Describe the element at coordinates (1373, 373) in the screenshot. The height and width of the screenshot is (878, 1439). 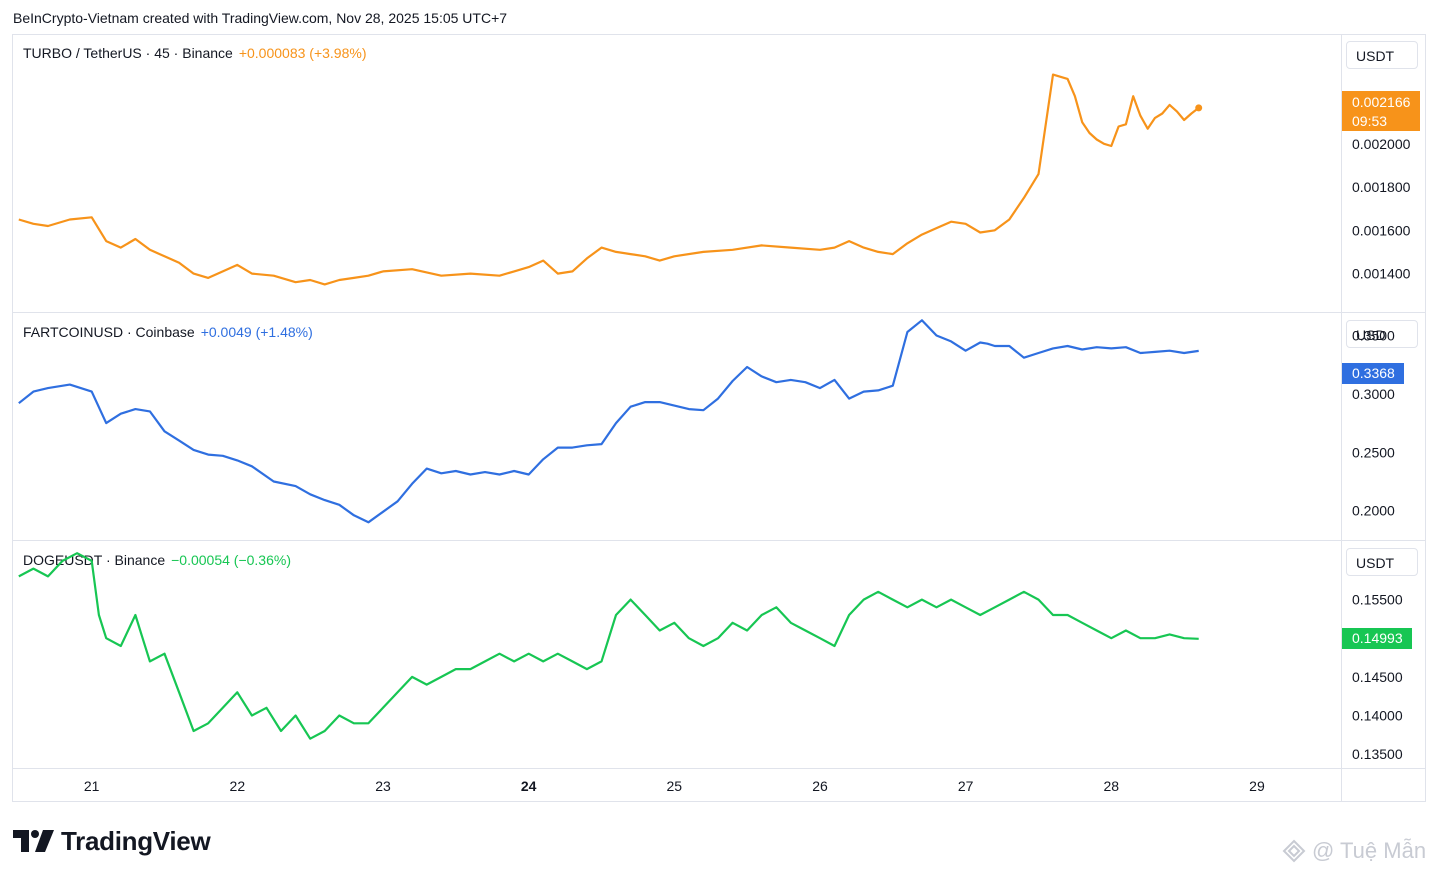
I see `last-price-tag-fartcoin: 0.3368` at that location.